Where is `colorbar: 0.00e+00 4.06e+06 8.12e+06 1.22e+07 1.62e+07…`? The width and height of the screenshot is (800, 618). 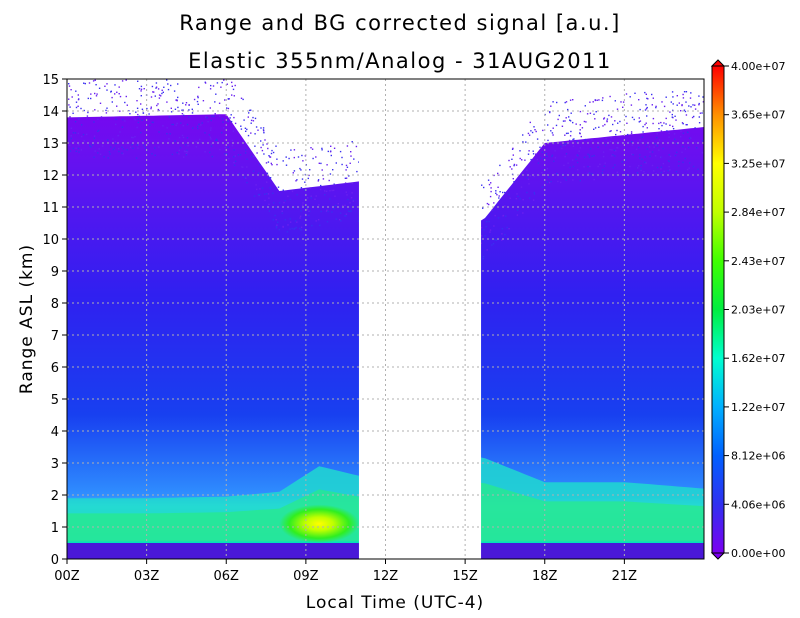
colorbar: 0.00e+00 4.06e+06 8.12e+06 1.22e+07 1.62e+07… is located at coordinates (747, 309).